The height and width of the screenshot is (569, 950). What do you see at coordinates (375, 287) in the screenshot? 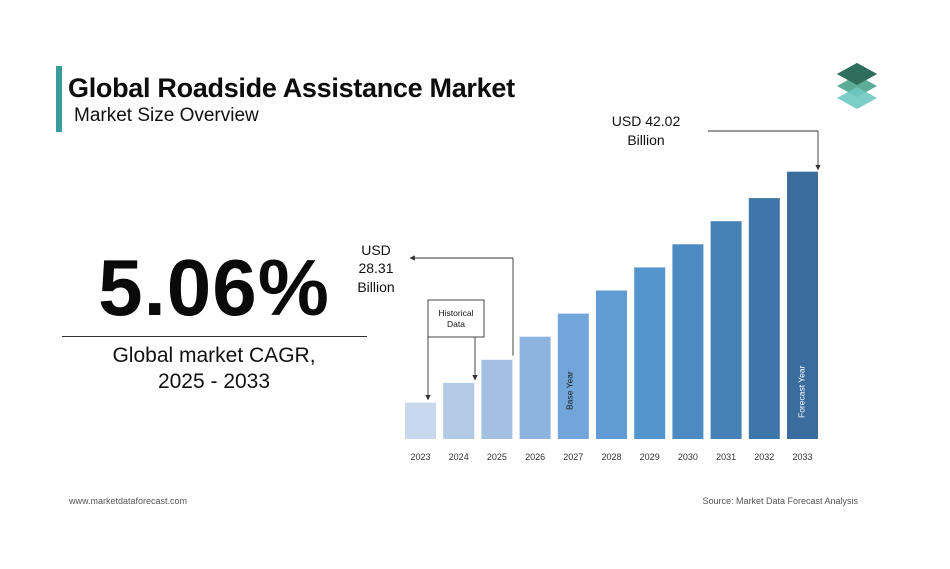
I see `start-value-line3: Billion` at bounding box center [375, 287].